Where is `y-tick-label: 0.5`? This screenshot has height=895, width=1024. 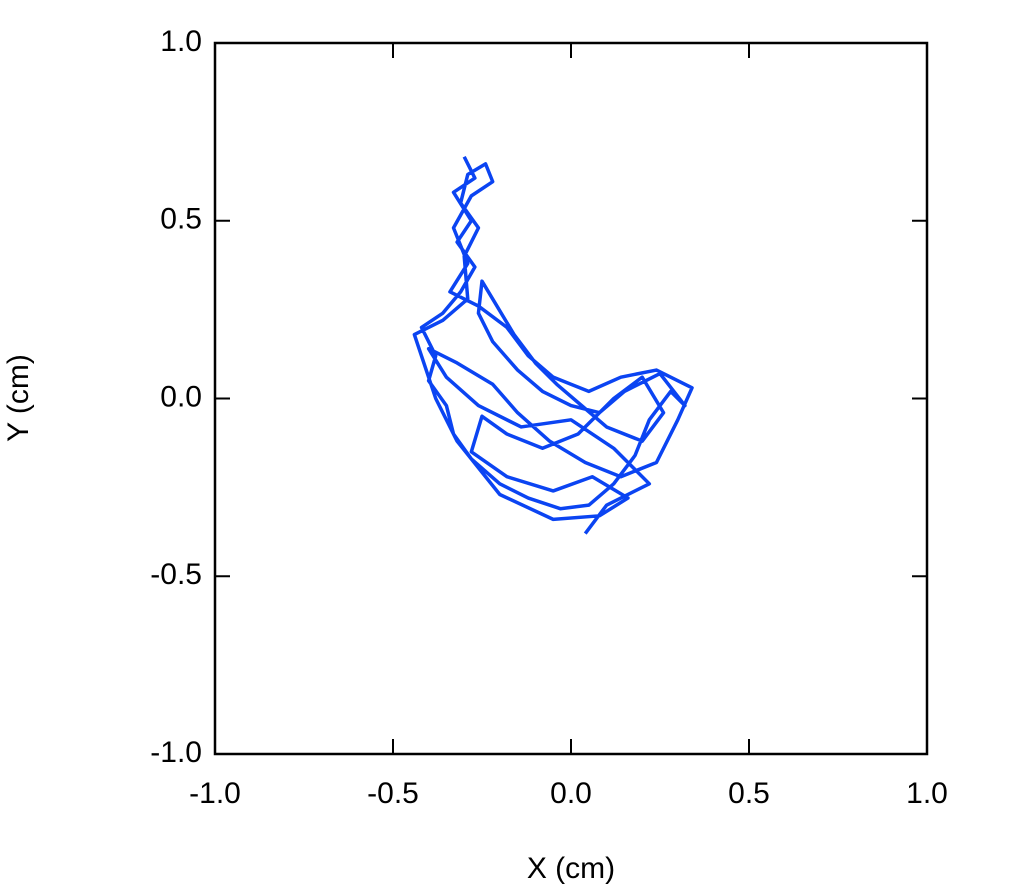
y-tick-label: 0.5 is located at coordinates (181, 219).